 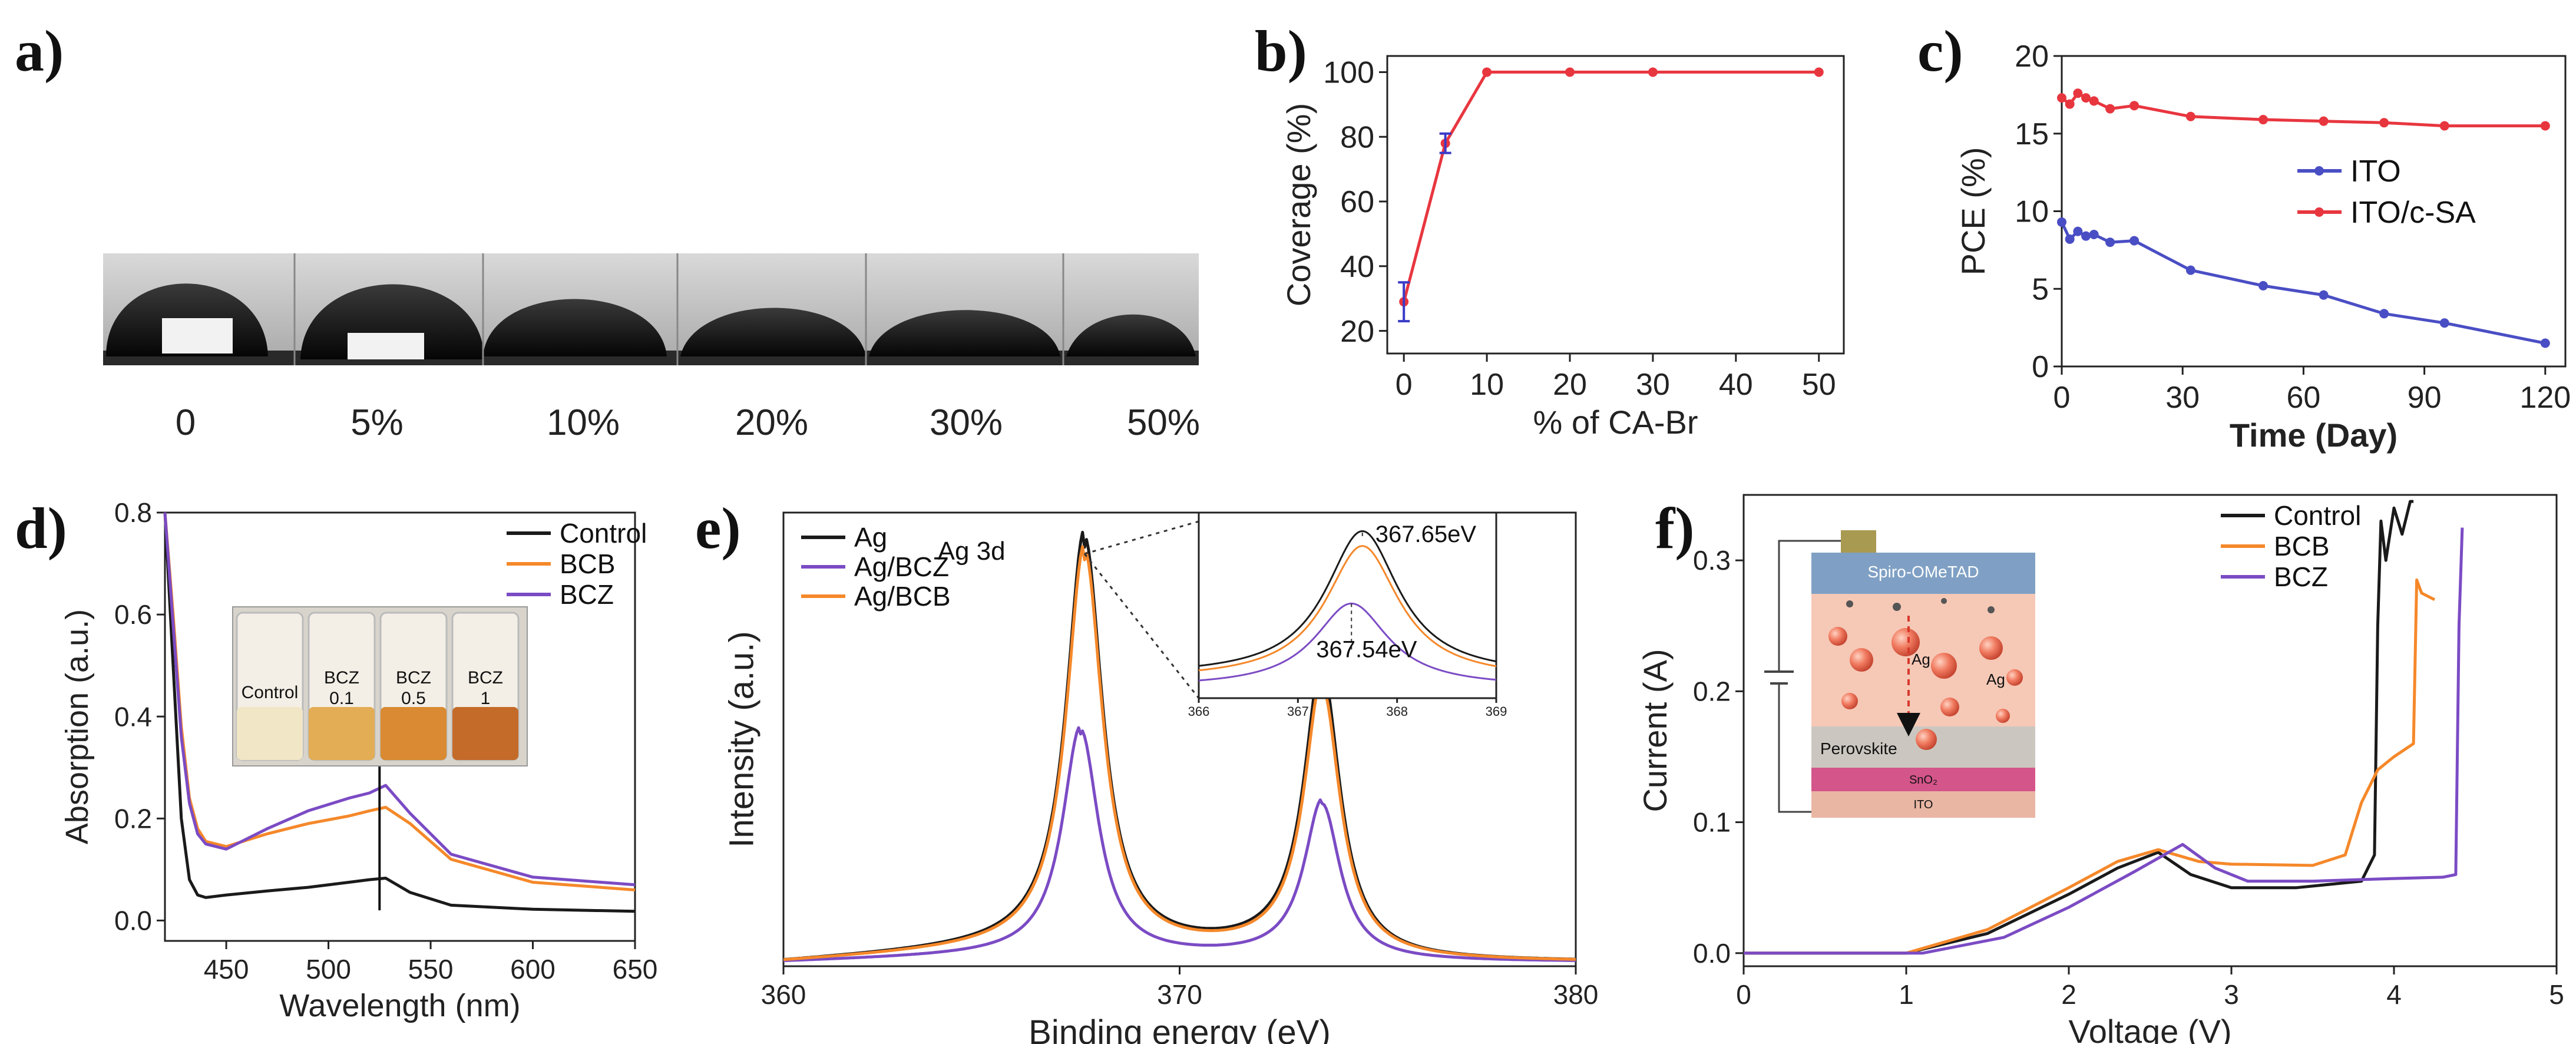 I want to click on series-line-control, so click(x=399, y=713).